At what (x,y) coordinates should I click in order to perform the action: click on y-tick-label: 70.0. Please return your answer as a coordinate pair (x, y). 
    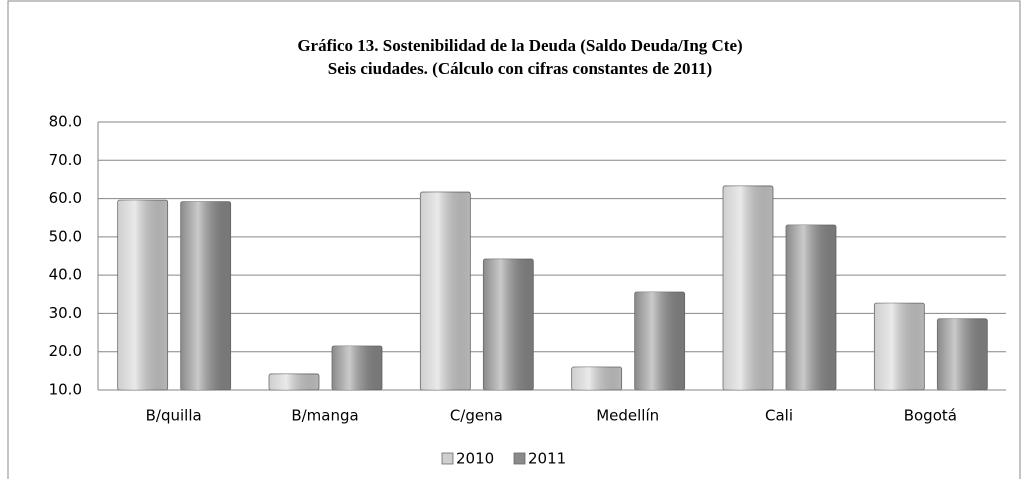
    Looking at the image, I should click on (65, 160).